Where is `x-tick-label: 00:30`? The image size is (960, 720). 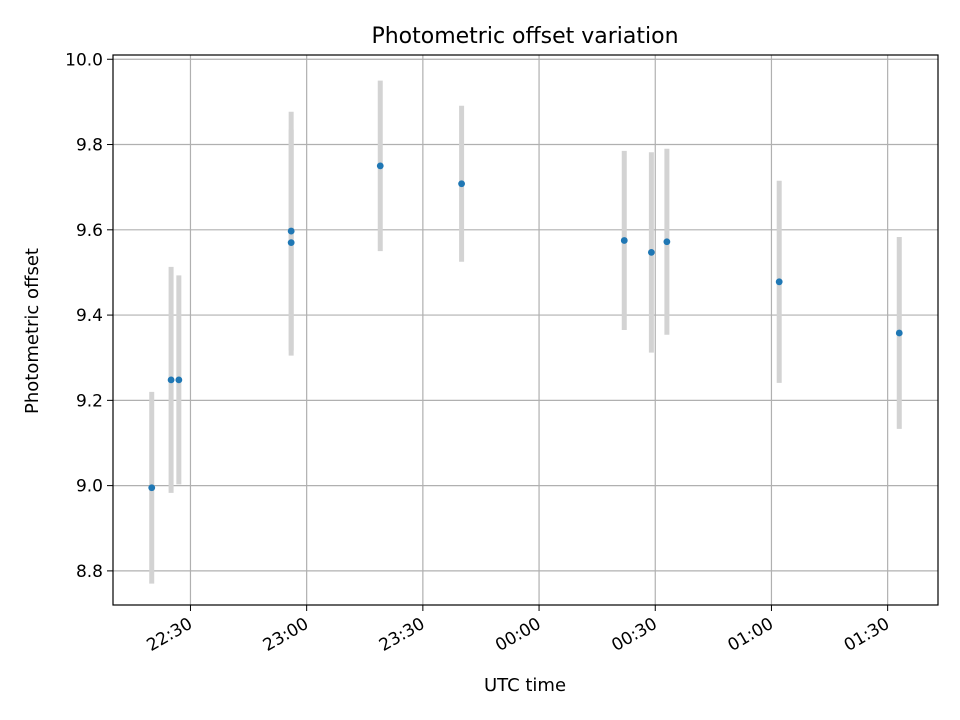
x-tick-label: 00:30 is located at coordinates (634, 635).